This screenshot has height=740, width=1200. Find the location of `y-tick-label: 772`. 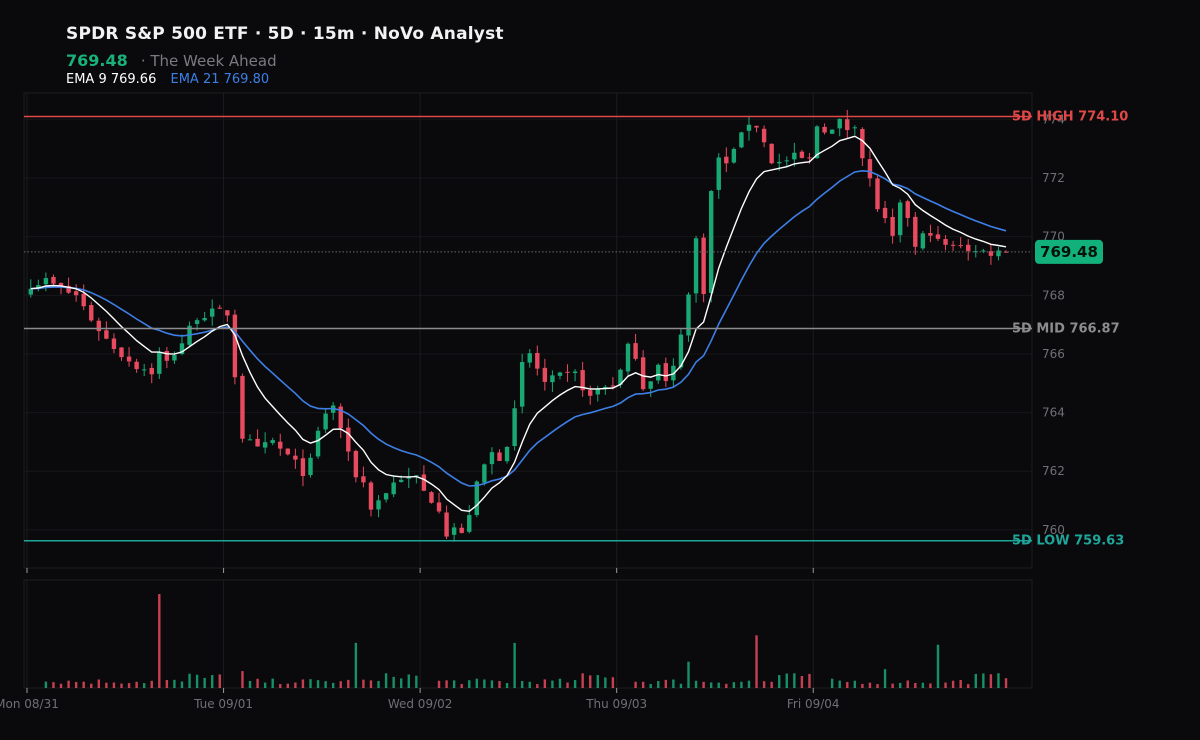

y-tick-label: 772 is located at coordinates (1053, 178).